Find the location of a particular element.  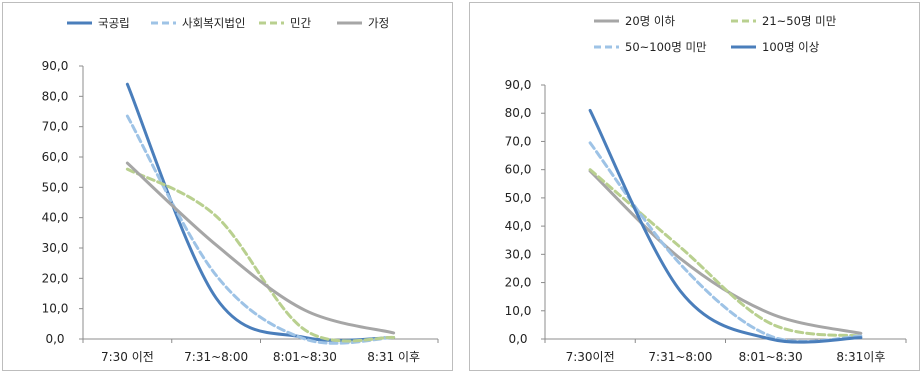

legend-label: 50~100명 미만 is located at coordinates (666, 47).